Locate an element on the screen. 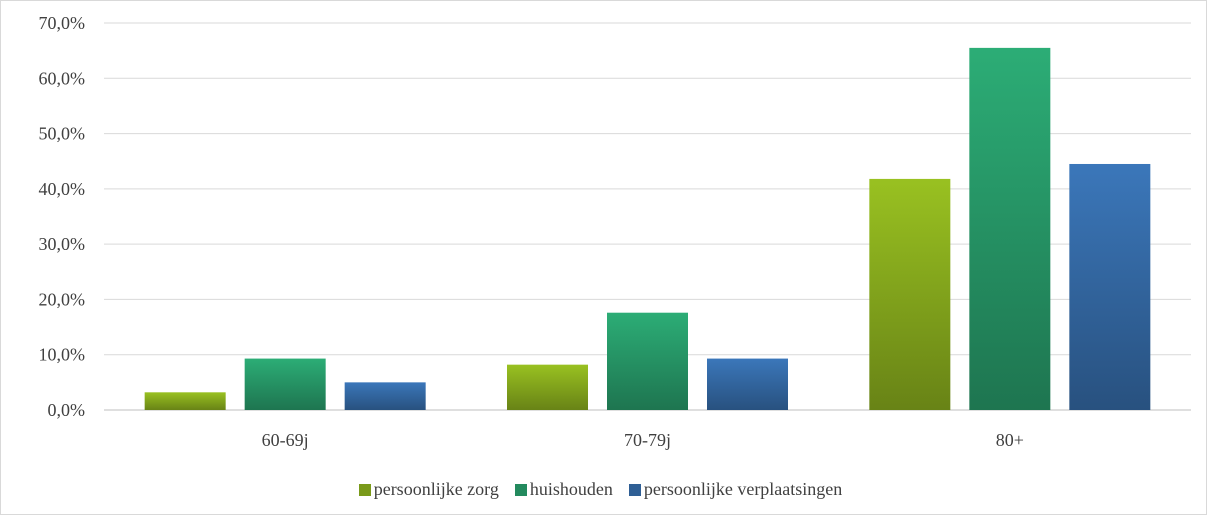 This screenshot has height=516, width=1207. y-tick-label: 10,0% is located at coordinates (62, 355).